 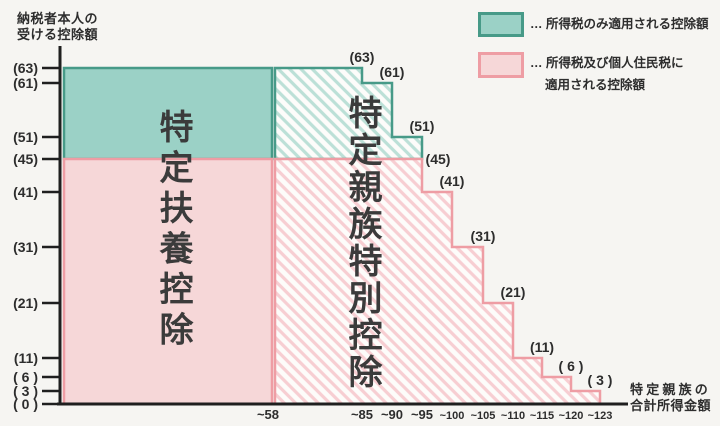 What do you see at coordinates (58, 18) in the screenshot?
I see `y-axis-title-line1: 納税者本人の` at bounding box center [58, 18].